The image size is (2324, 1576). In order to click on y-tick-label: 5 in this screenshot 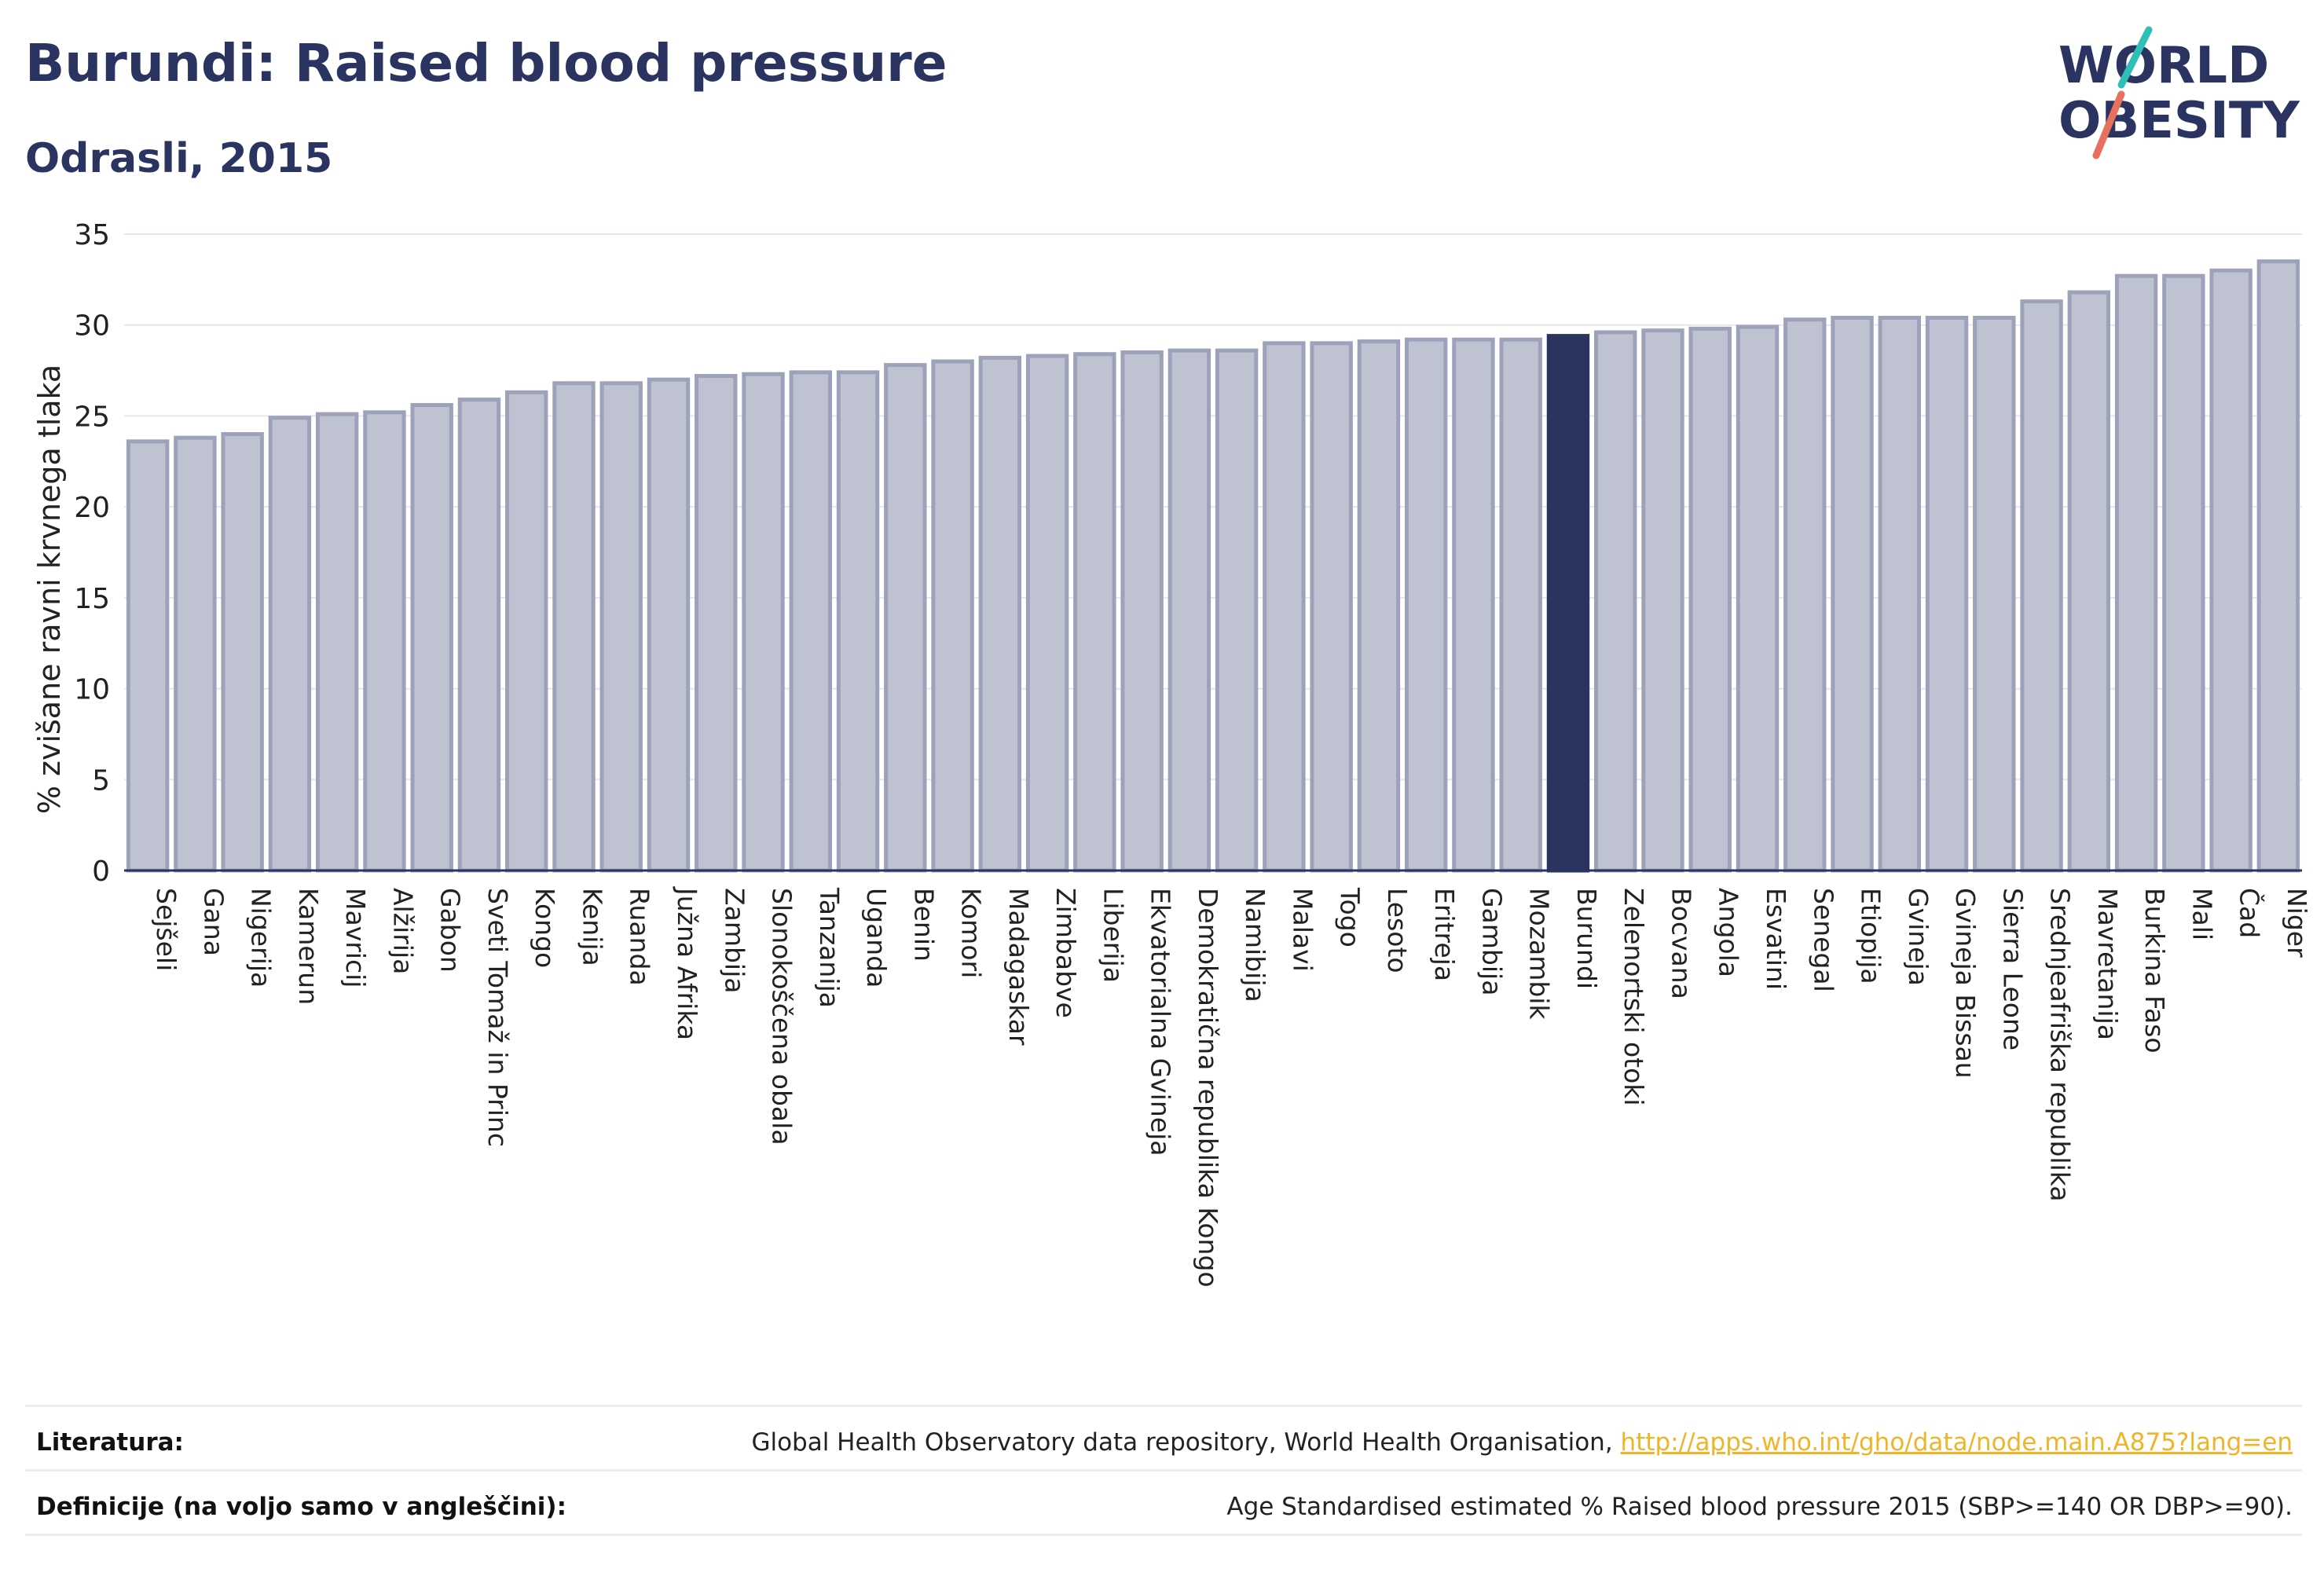, I will do `click(101, 780)`.